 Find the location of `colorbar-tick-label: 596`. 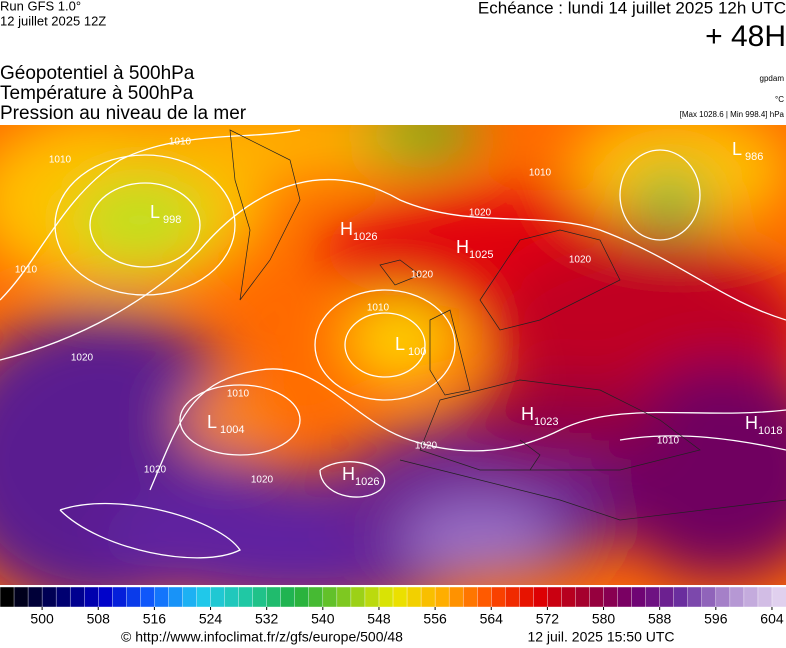

colorbar-tick-label: 596 is located at coordinates (716, 619).